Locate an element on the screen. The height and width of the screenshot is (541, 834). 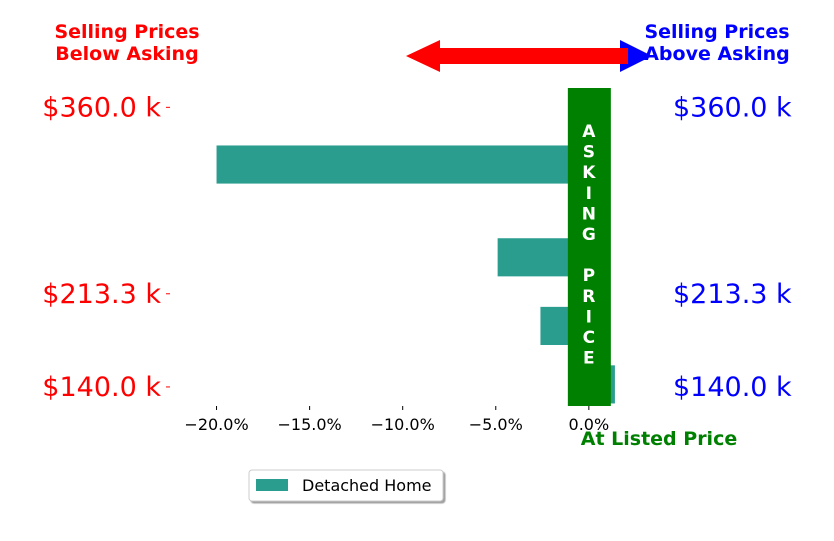
asking-price-letter-7: P is located at coordinates (589, 276).